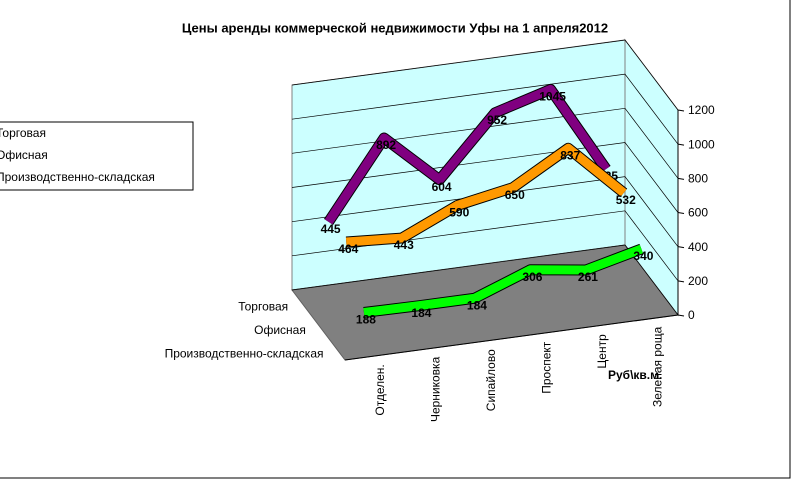  Describe the element at coordinates (366, 320) in the screenshot. I see `data-label: 188` at that location.